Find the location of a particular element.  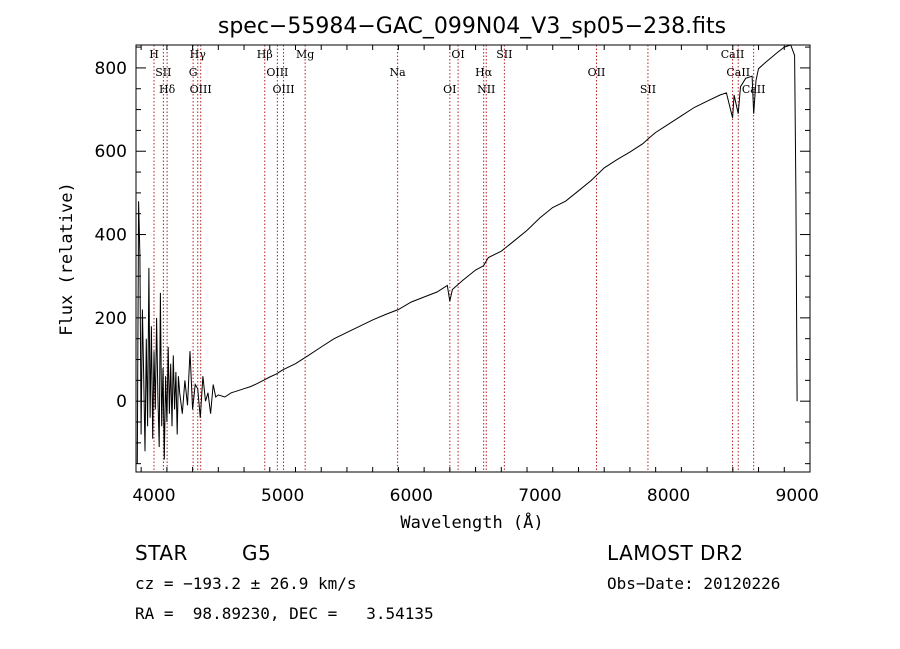

x-tick-label: 7000 is located at coordinates (539, 496).